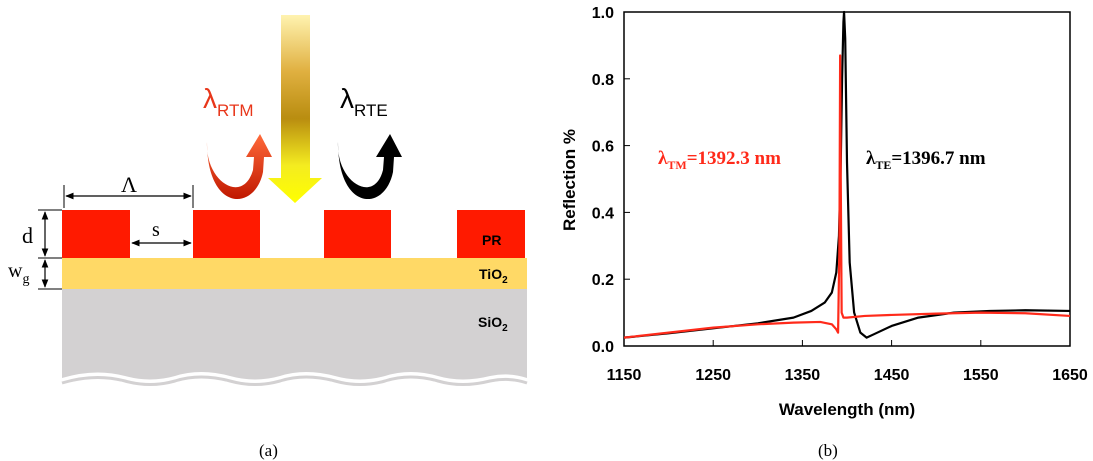 The height and width of the screenshot is (461, 1093). I want to click on x-tick-label: 1150, so click(624, 375).